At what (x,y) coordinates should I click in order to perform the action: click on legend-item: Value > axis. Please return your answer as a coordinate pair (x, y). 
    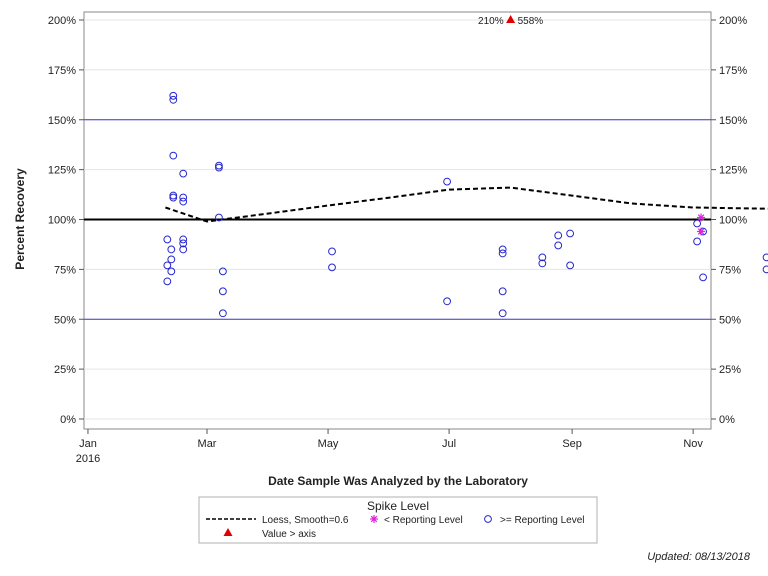
    Looking at the image, I should click on (269, 534).